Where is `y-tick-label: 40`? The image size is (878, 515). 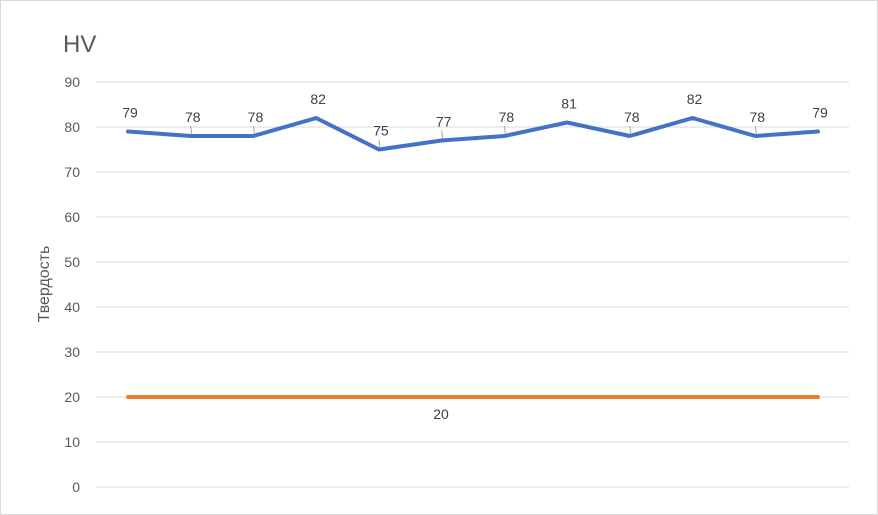
y-tick-label: 40 is located at coordinates (72, 307).